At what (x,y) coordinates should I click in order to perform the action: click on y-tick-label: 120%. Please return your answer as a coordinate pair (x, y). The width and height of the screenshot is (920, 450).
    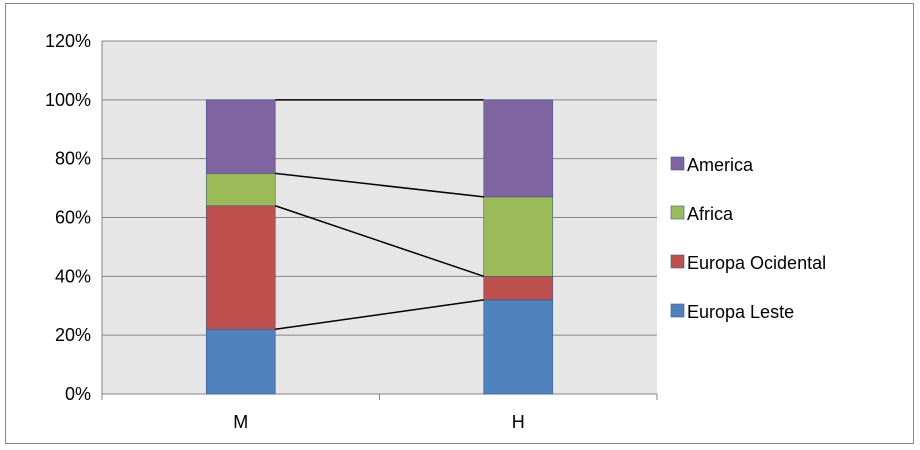
    Looking at the image, I should click on (68, 41).